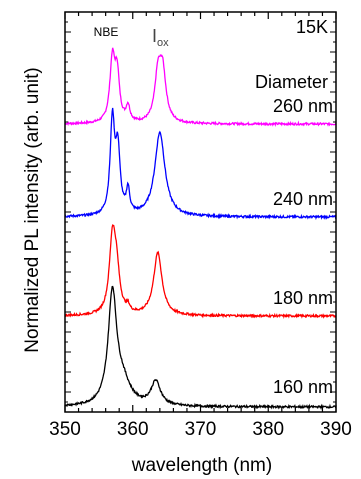  What do you see at coordinates (133, 429) in the screenshot?
I see `x-tick-label: 360` at bounding box center [133, 429].